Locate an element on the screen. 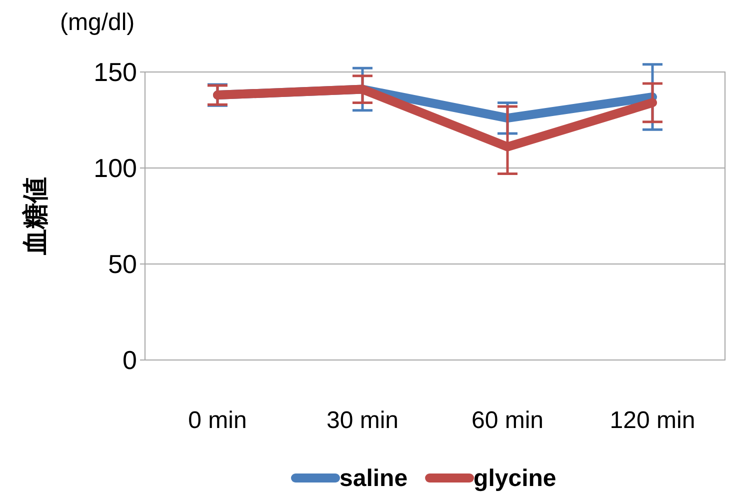  x-tick-label: 30 min is located at coordinates (362, 420).